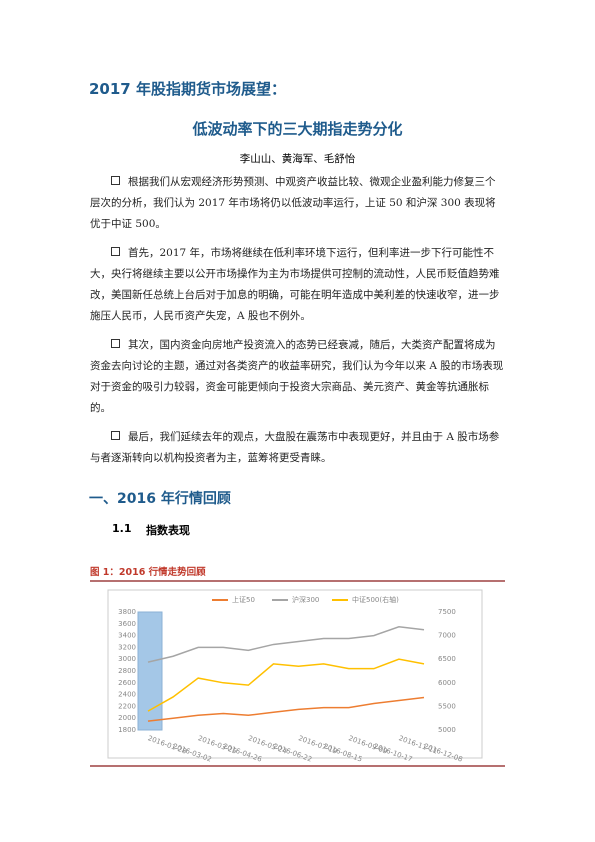 This screenshot has height=842, width=595. I want to click on y2-tick-label: 5000, so click(447, 730).